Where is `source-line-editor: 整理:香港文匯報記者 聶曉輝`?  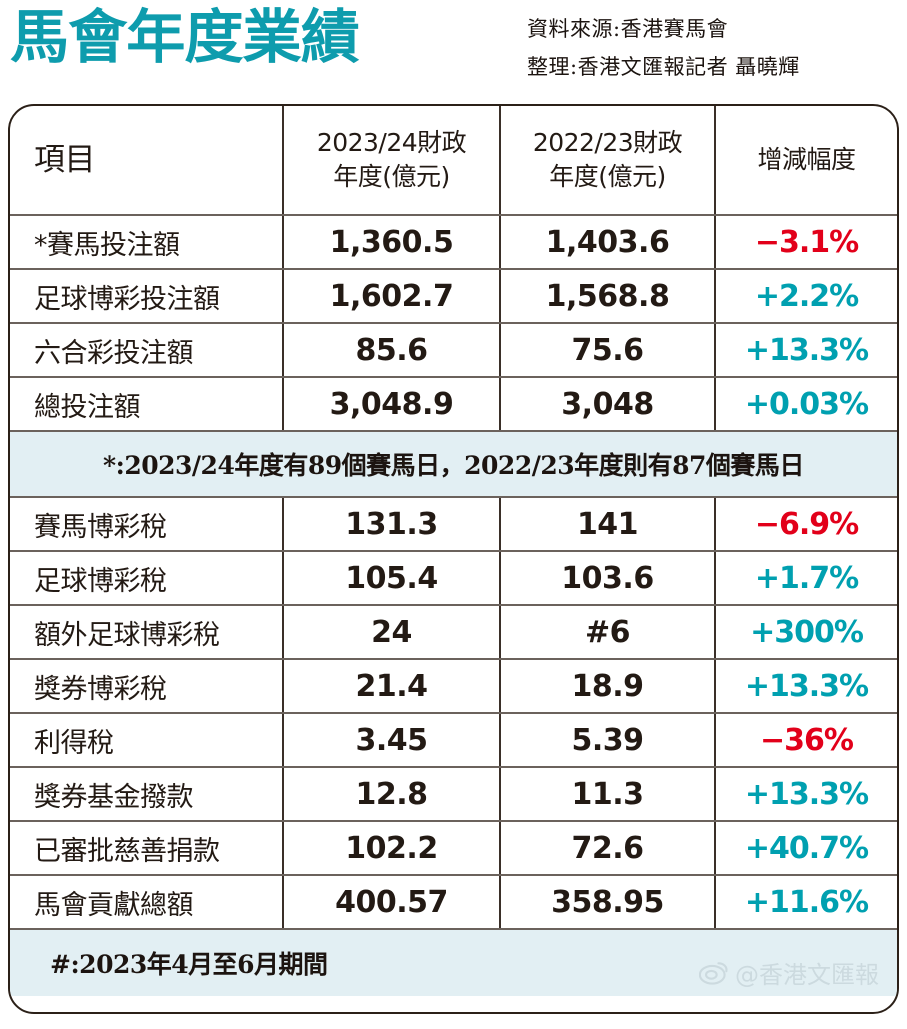
source-line-editor: 整理:香港文匯報記者 聶曉輝 is located at coordinates (663, 67).